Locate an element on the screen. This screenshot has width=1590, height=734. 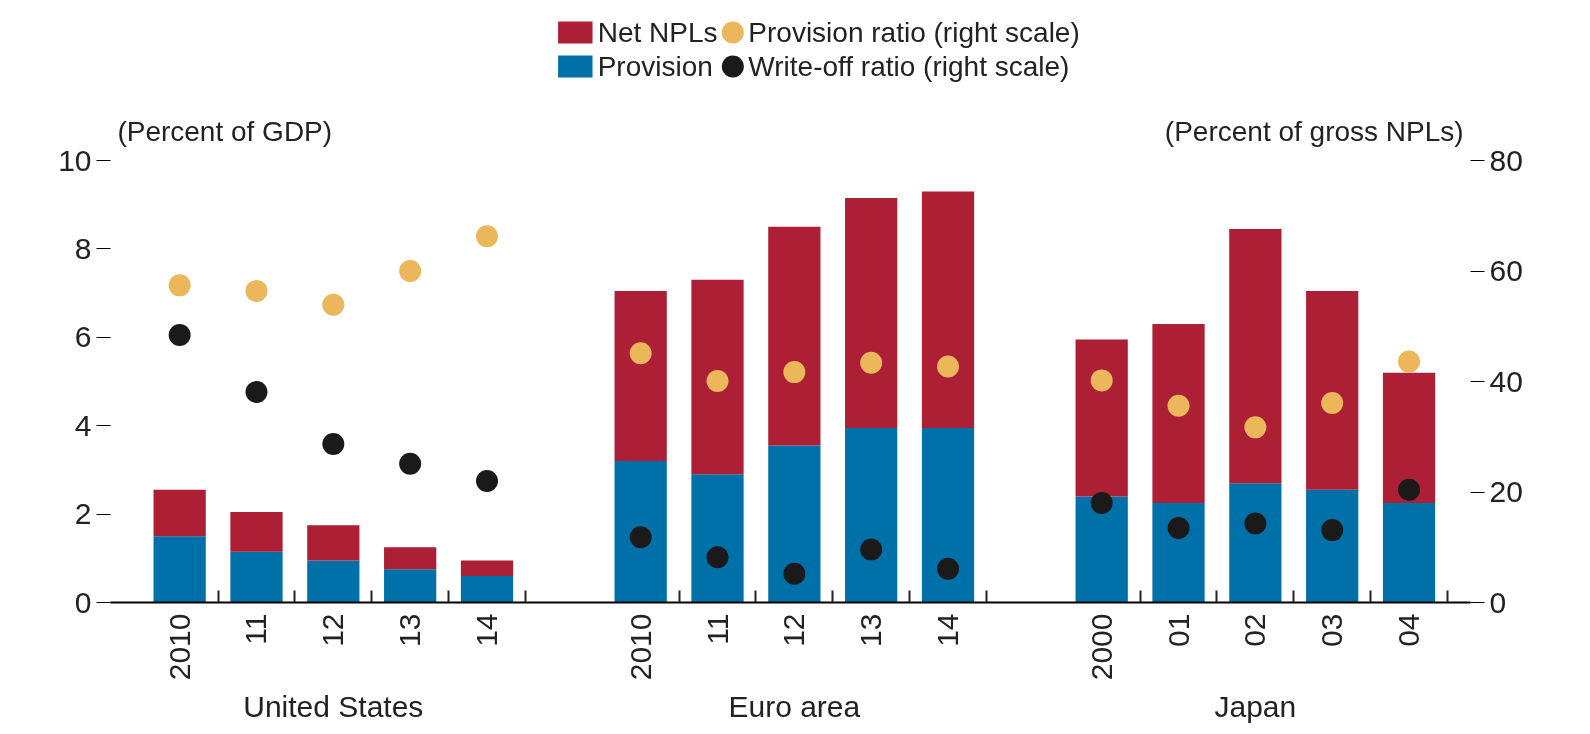
y2-tick-label: 60 is located at coordinates (1506, 270).